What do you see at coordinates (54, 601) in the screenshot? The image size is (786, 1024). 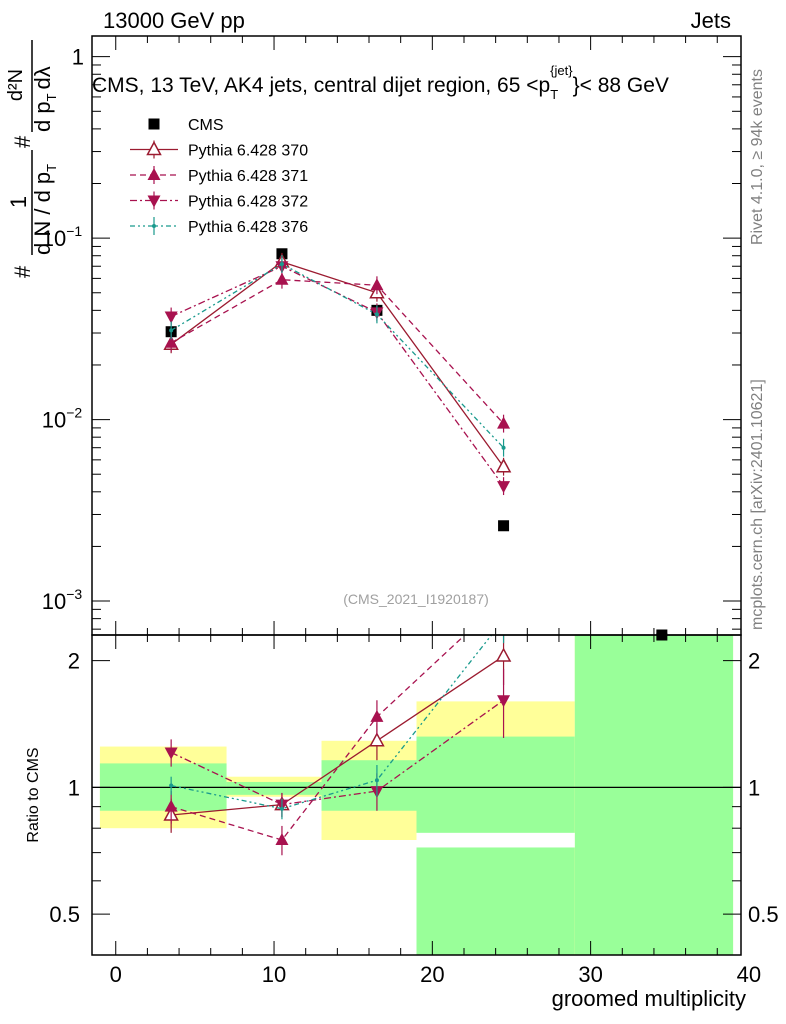 I see `main-ytick-base-0: 10` at bounding box center [54, 601].